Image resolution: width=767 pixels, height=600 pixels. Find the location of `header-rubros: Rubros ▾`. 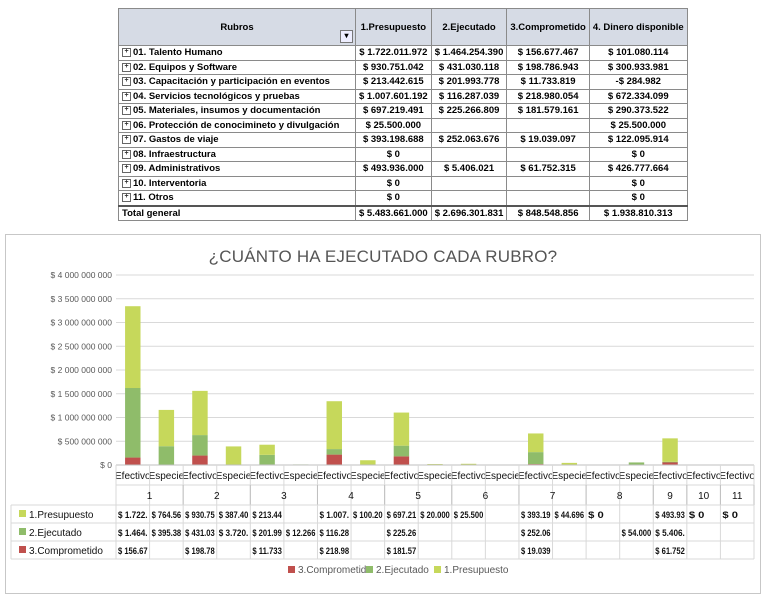

header-rubros: Rubros ▾ is located at coordinates (237, 27).